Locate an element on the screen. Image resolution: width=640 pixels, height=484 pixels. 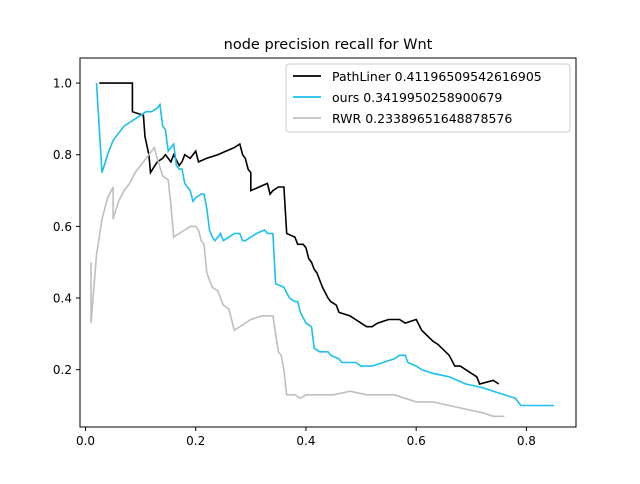
legend-label: PathLiner 0.41196509542616905 is located at coordinates (437, 76).